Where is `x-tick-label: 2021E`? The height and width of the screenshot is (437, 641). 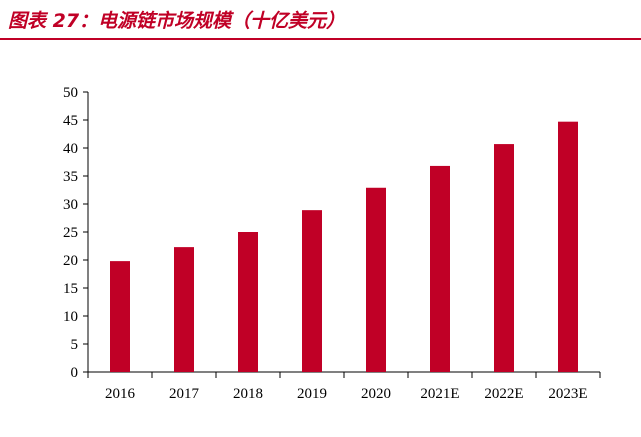
x-tick-label: 2021E is located at coordinates (439, 394).